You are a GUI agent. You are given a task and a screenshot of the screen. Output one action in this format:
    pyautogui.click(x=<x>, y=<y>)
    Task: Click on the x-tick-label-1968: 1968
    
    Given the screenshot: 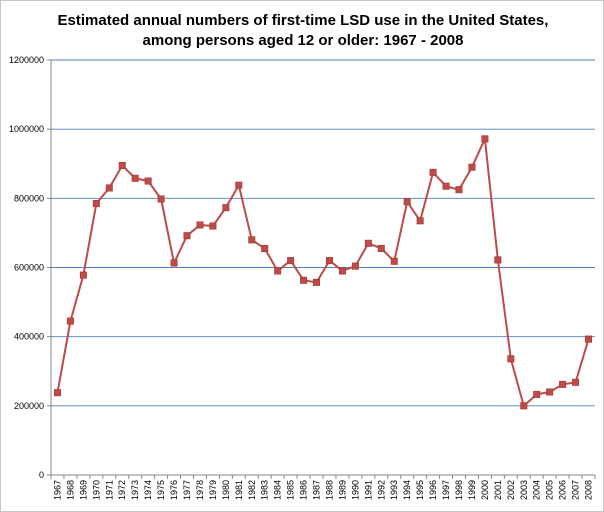 What is the action you would take?
    pyautogui.click(x=70, y=490)
    